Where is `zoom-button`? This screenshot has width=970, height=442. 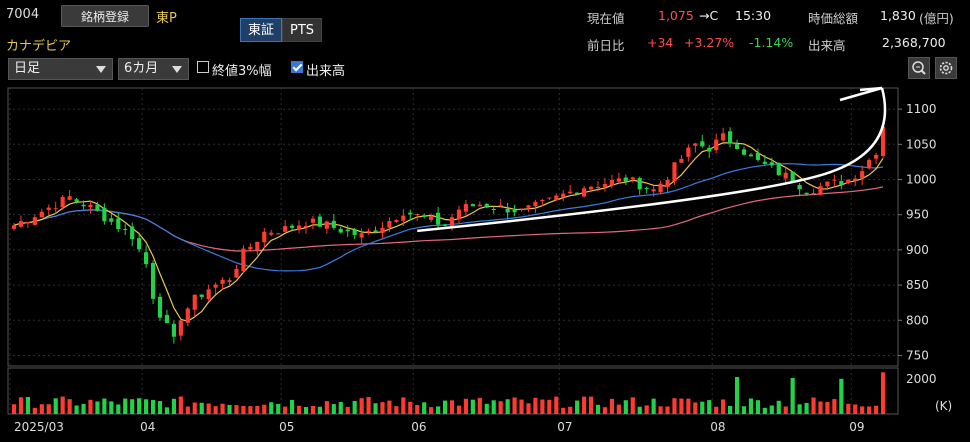 zoom-button is located at coordinates (919, 68).